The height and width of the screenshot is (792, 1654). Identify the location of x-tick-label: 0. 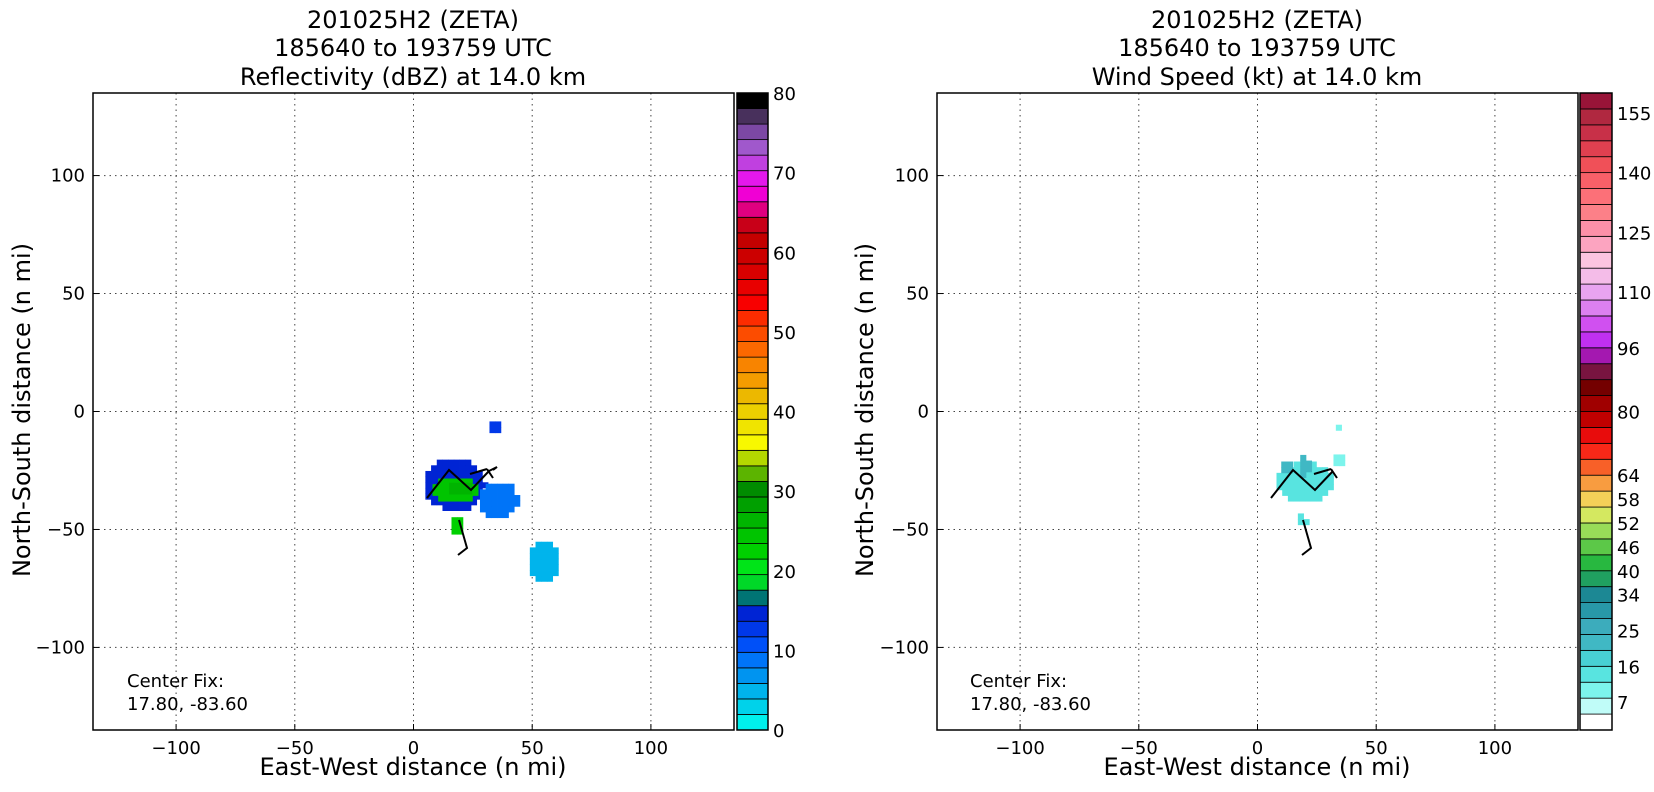
(413, 748).